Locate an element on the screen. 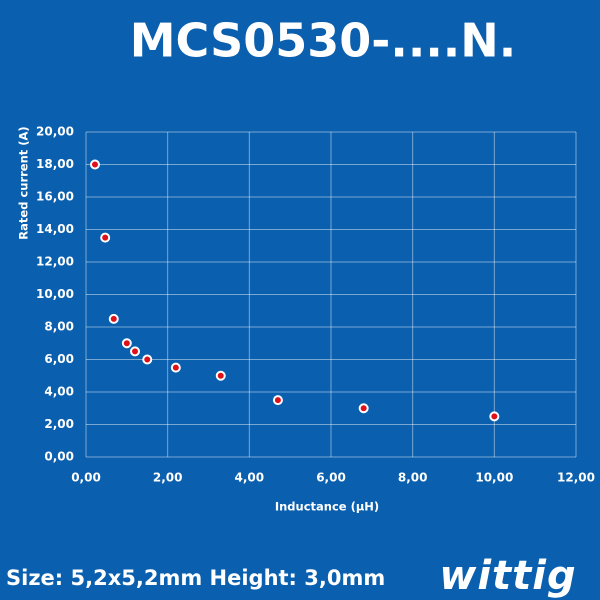 Image resolution: width=600 pixels, height=600 pixels. y-tick-label: 20,00 is located at coordinates (55, 132).